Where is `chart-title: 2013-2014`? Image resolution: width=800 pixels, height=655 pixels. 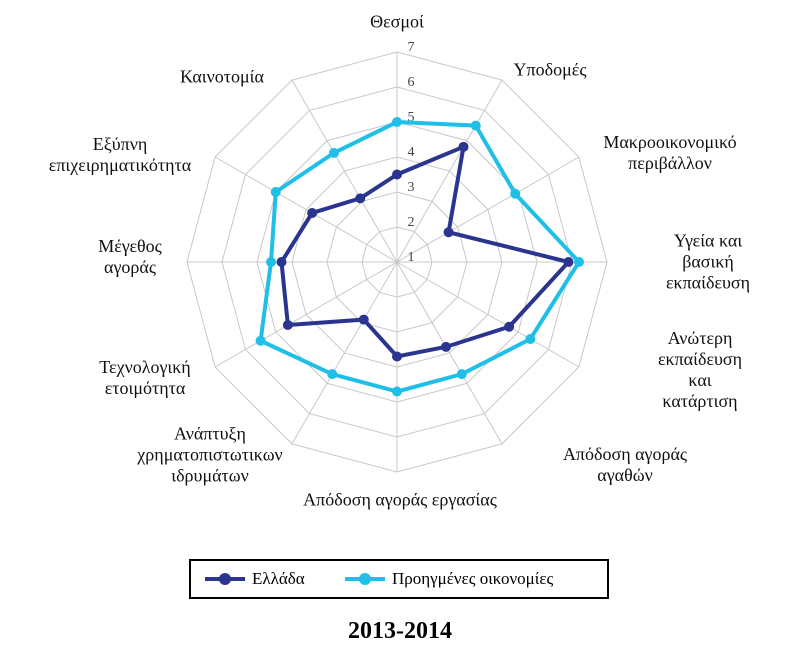 chart-title: 2013-2014 is located at coordinates (400, 631).